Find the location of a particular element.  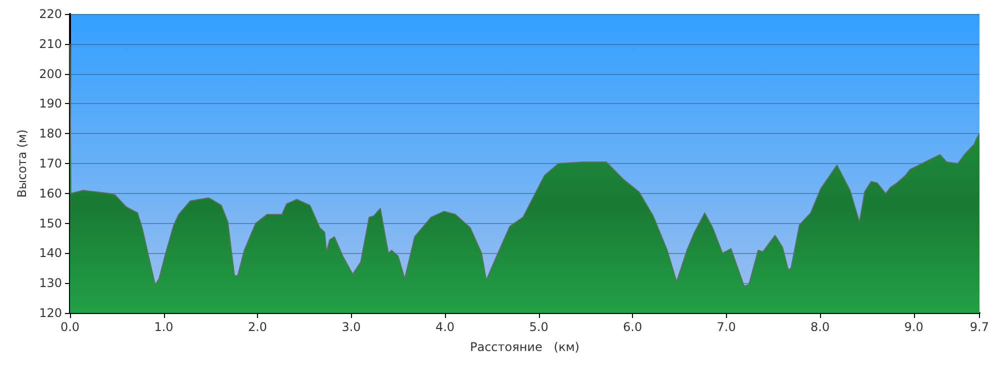

y-tick-label: 220 is located at coordinates (50, 14).